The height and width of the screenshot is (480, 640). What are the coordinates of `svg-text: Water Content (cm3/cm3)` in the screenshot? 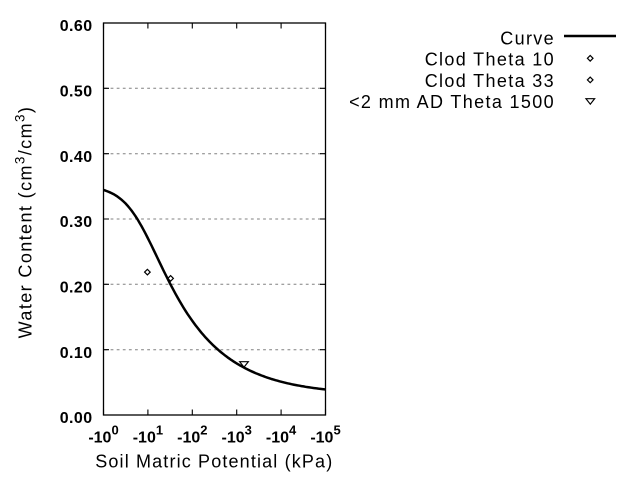 It's located at (24, 222).